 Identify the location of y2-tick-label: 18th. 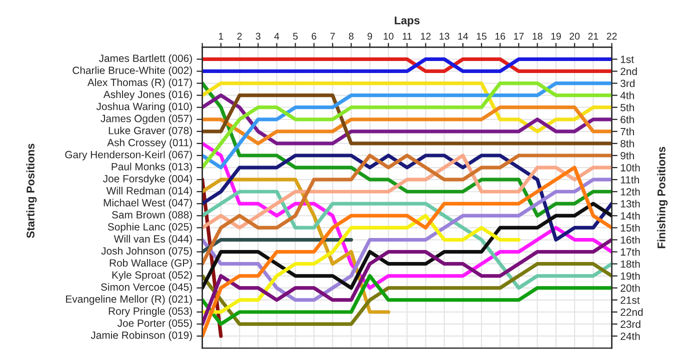
(630, 264).